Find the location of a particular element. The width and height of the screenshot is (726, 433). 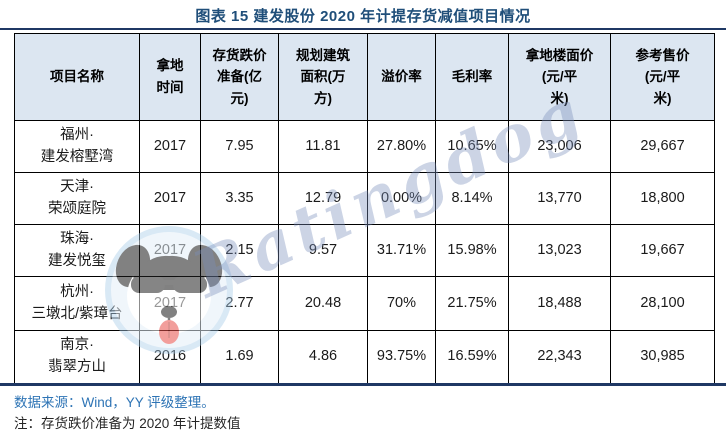

cell-project-name: 杭州· 三墩北/紫璋台 is located at coordinates (77, 303).